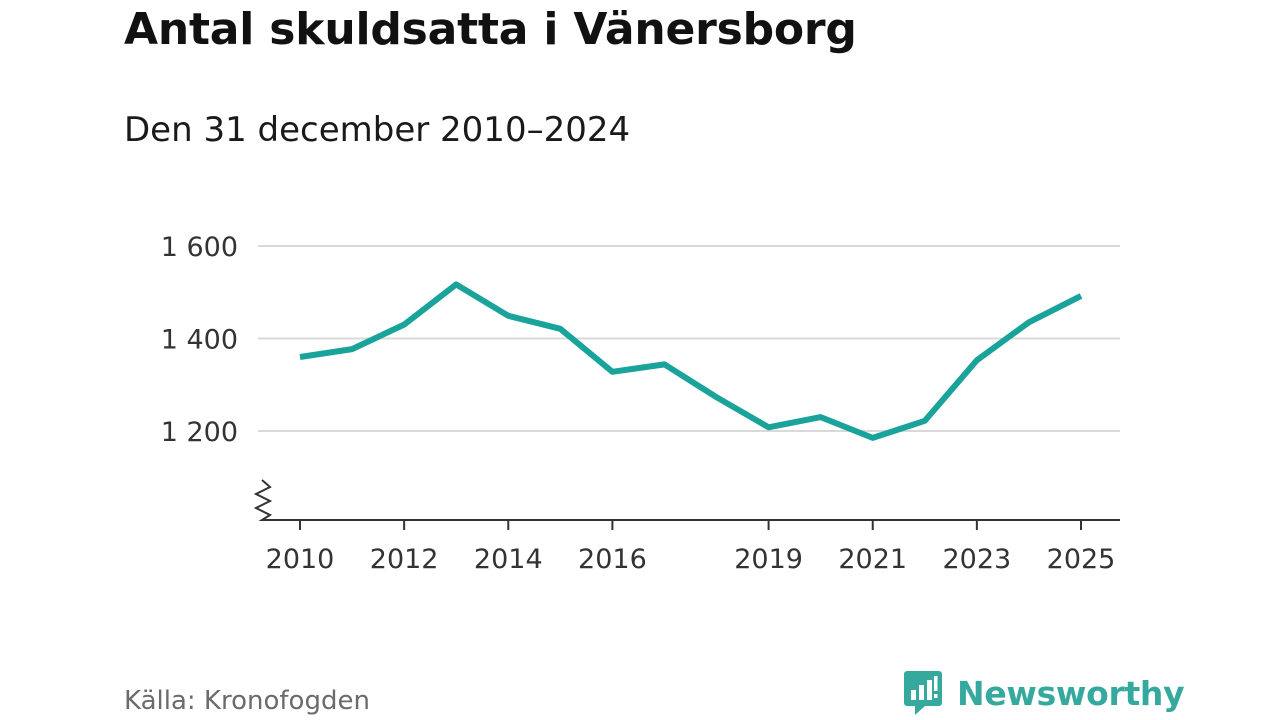  Describe the element at coordinates (300, 559) in the screenshot. I see `x-tick-label: 2010` at that location.